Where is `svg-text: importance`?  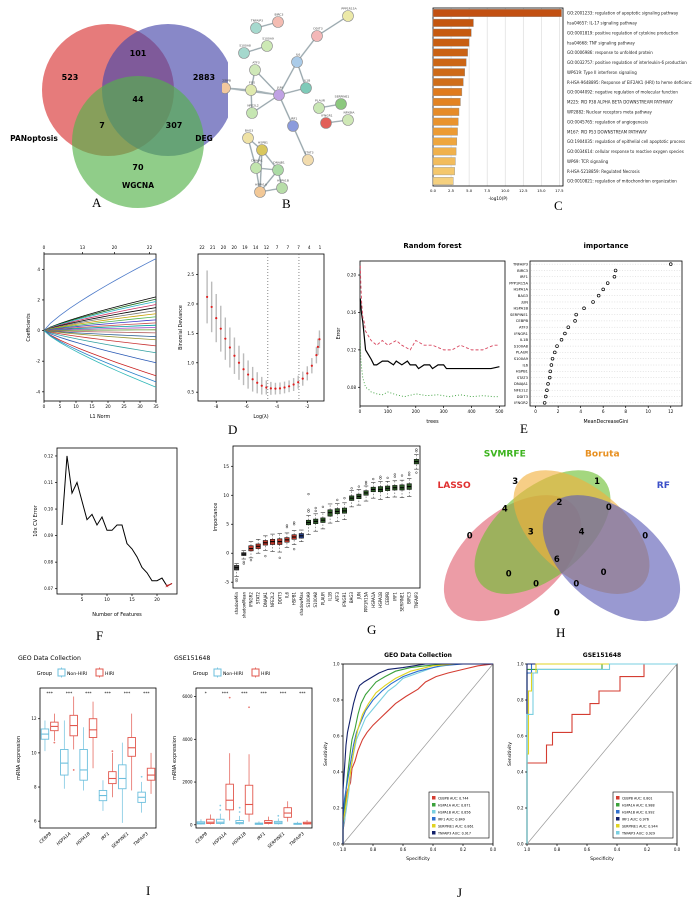
svg-text: importance is located at coordinates (606, 246).